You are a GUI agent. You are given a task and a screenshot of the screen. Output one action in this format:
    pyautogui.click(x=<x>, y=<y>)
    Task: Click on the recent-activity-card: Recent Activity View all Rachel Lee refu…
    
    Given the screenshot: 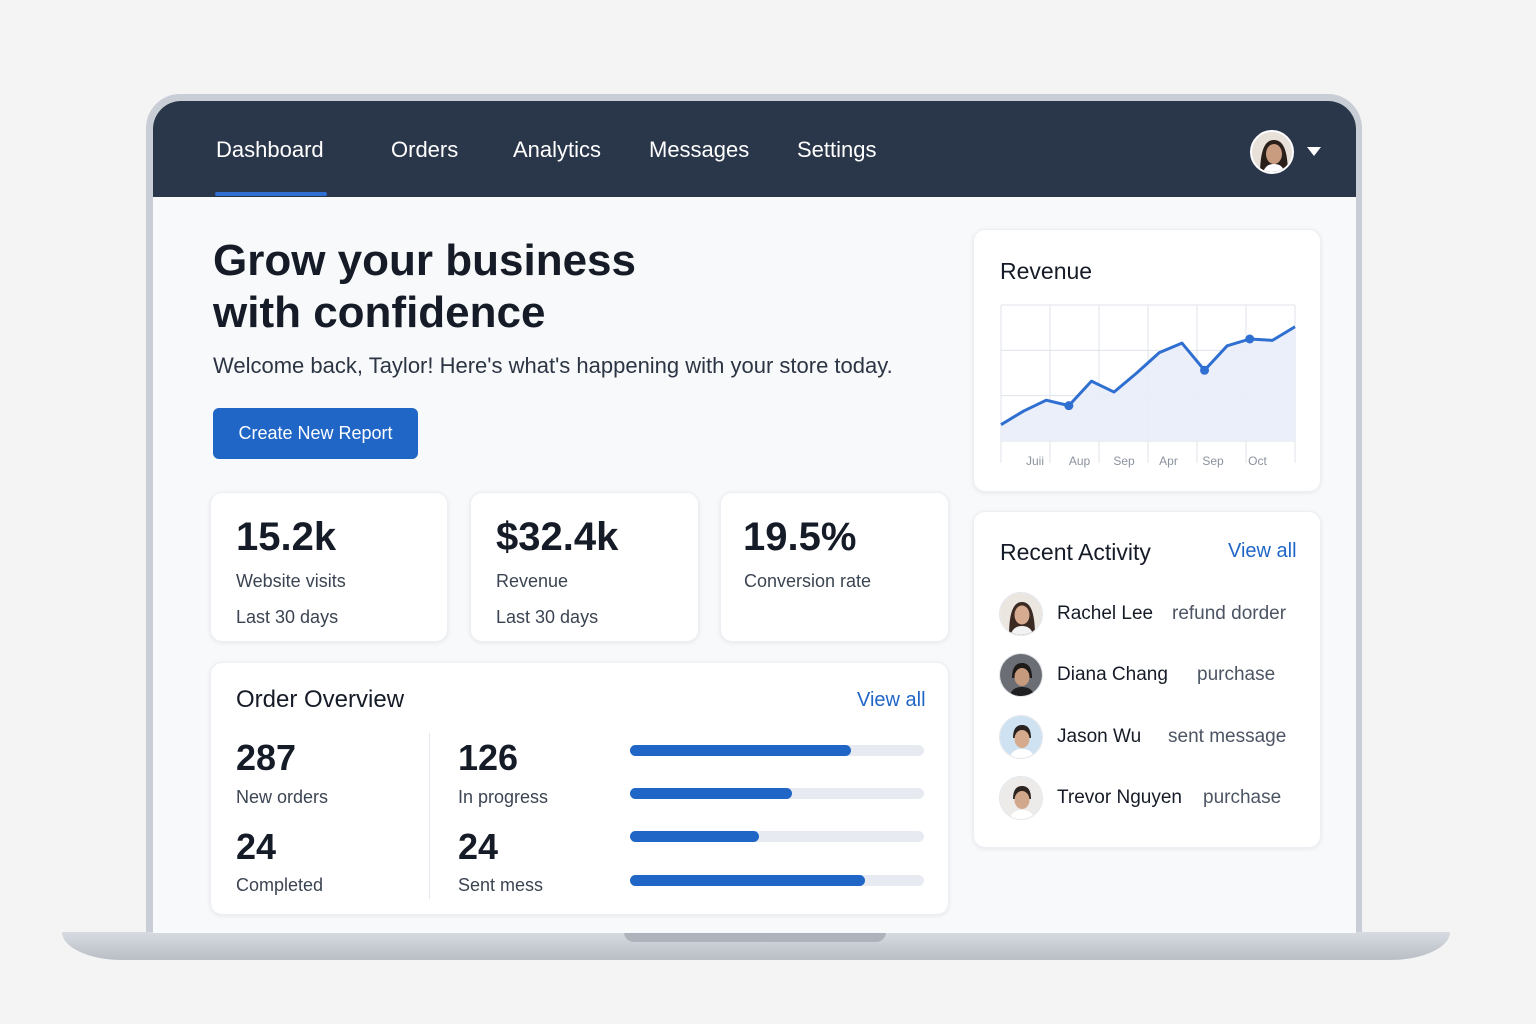 What is the action you would take?
    pyautogui.click(x=1147, y=679)
    